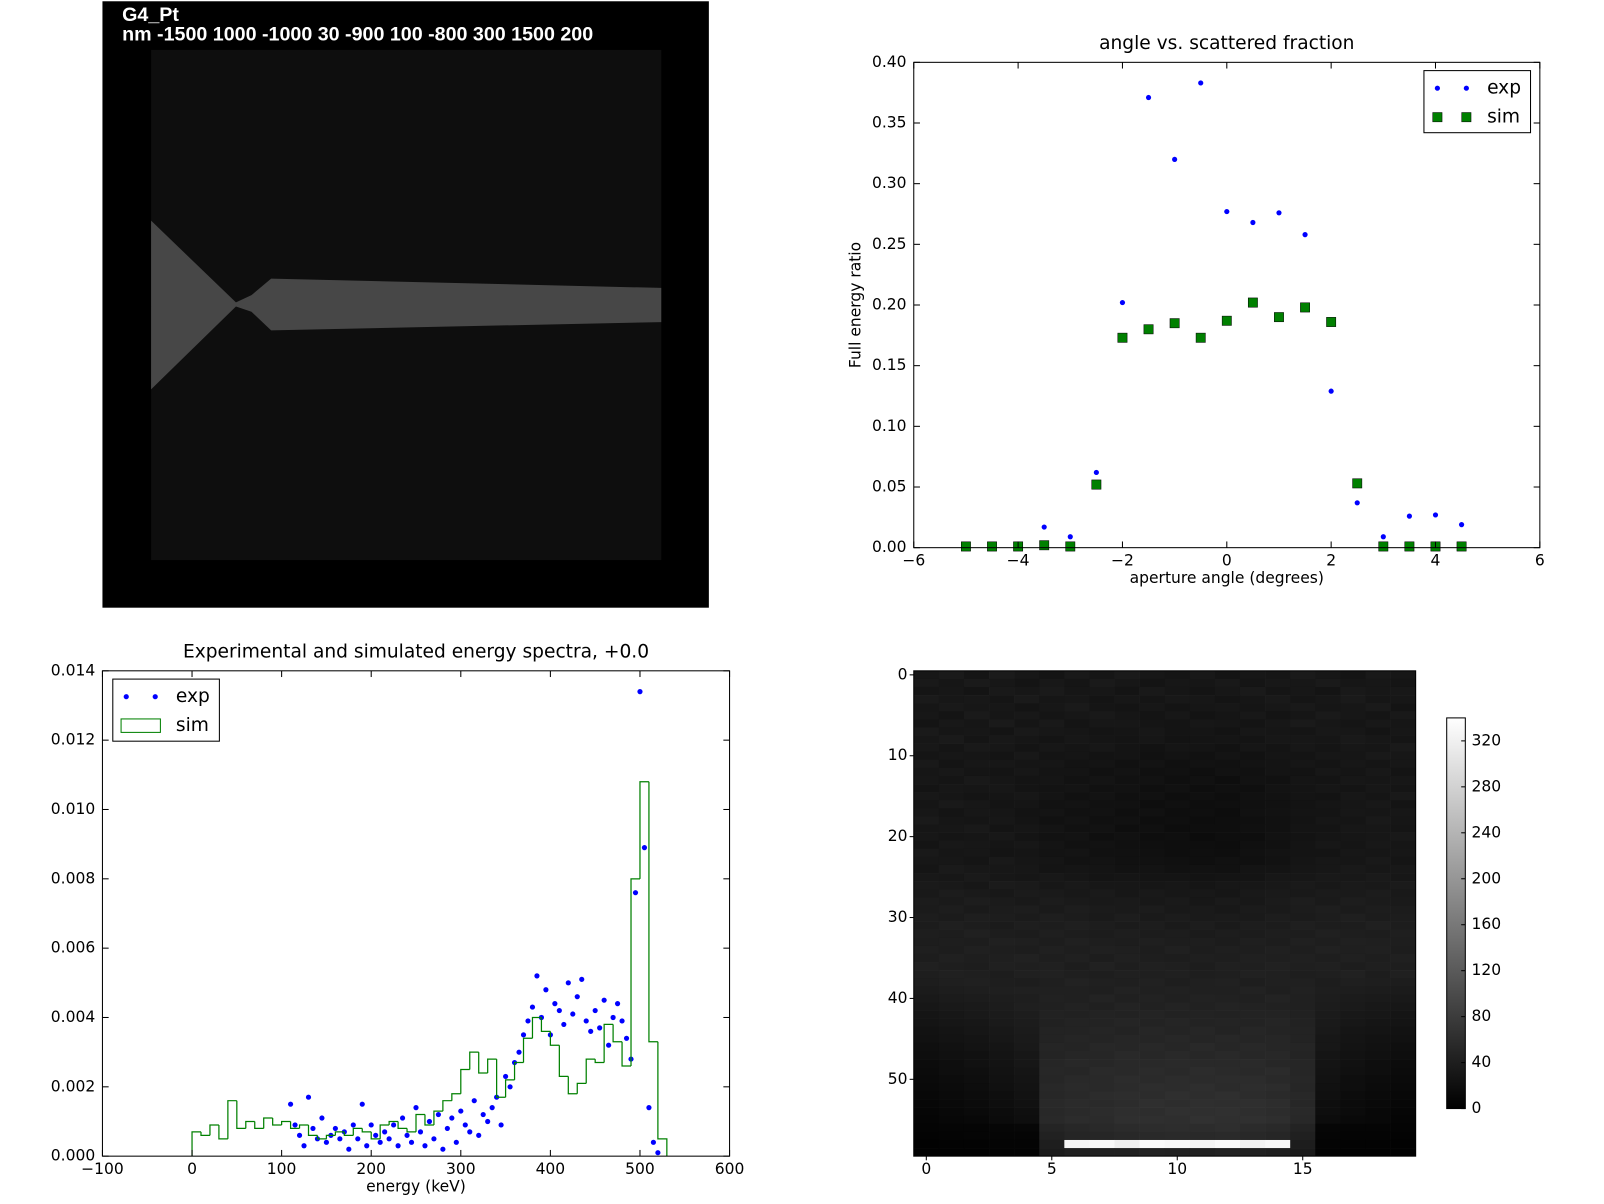 The image size is (1604, 1204). Describe the element at coordinates (898, 836) in the screenshot. I see `y-tick-label: 20` at that location.